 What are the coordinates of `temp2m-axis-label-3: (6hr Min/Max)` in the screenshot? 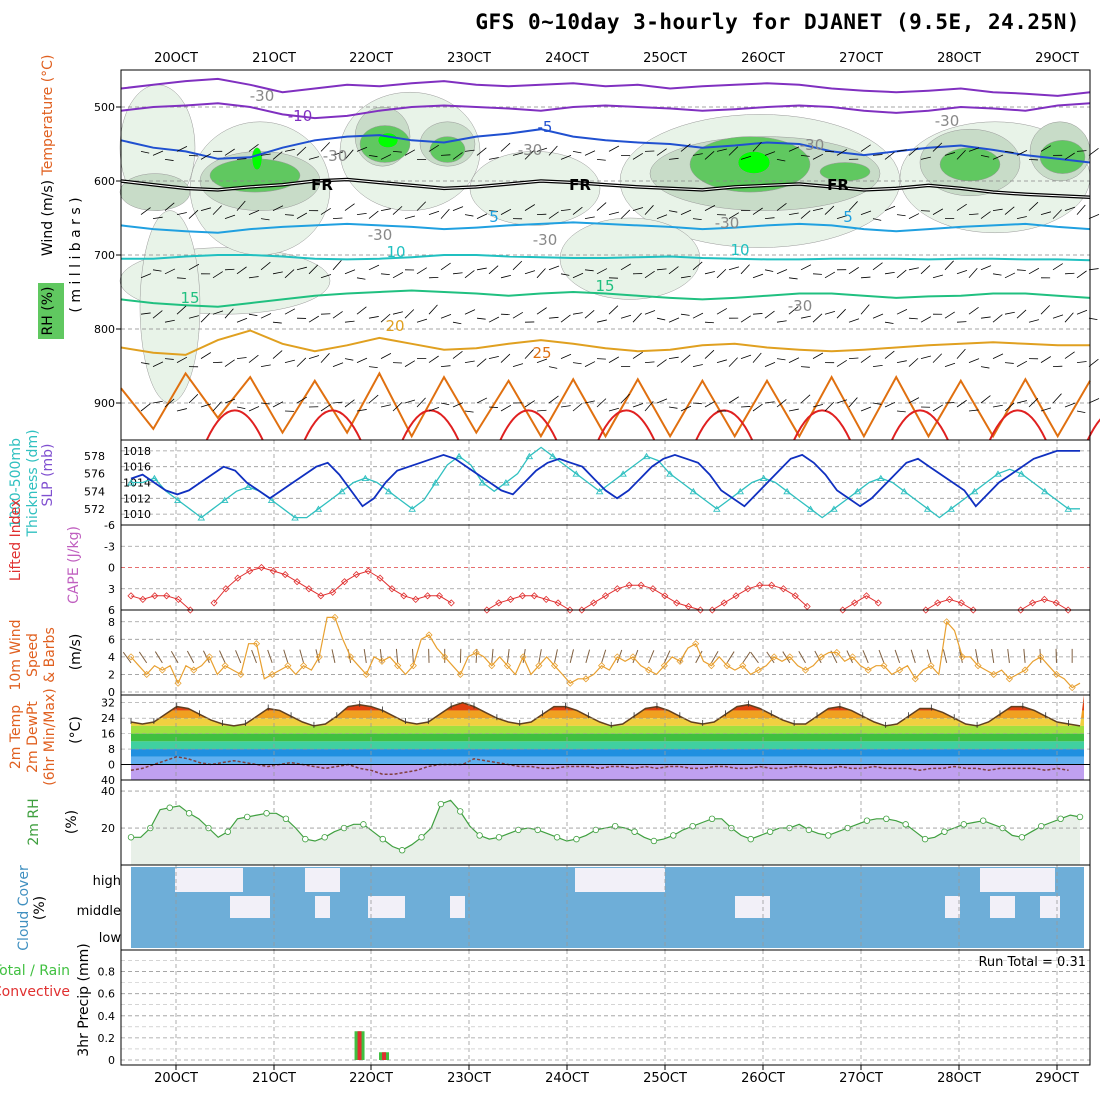 It's located at (50, 736).